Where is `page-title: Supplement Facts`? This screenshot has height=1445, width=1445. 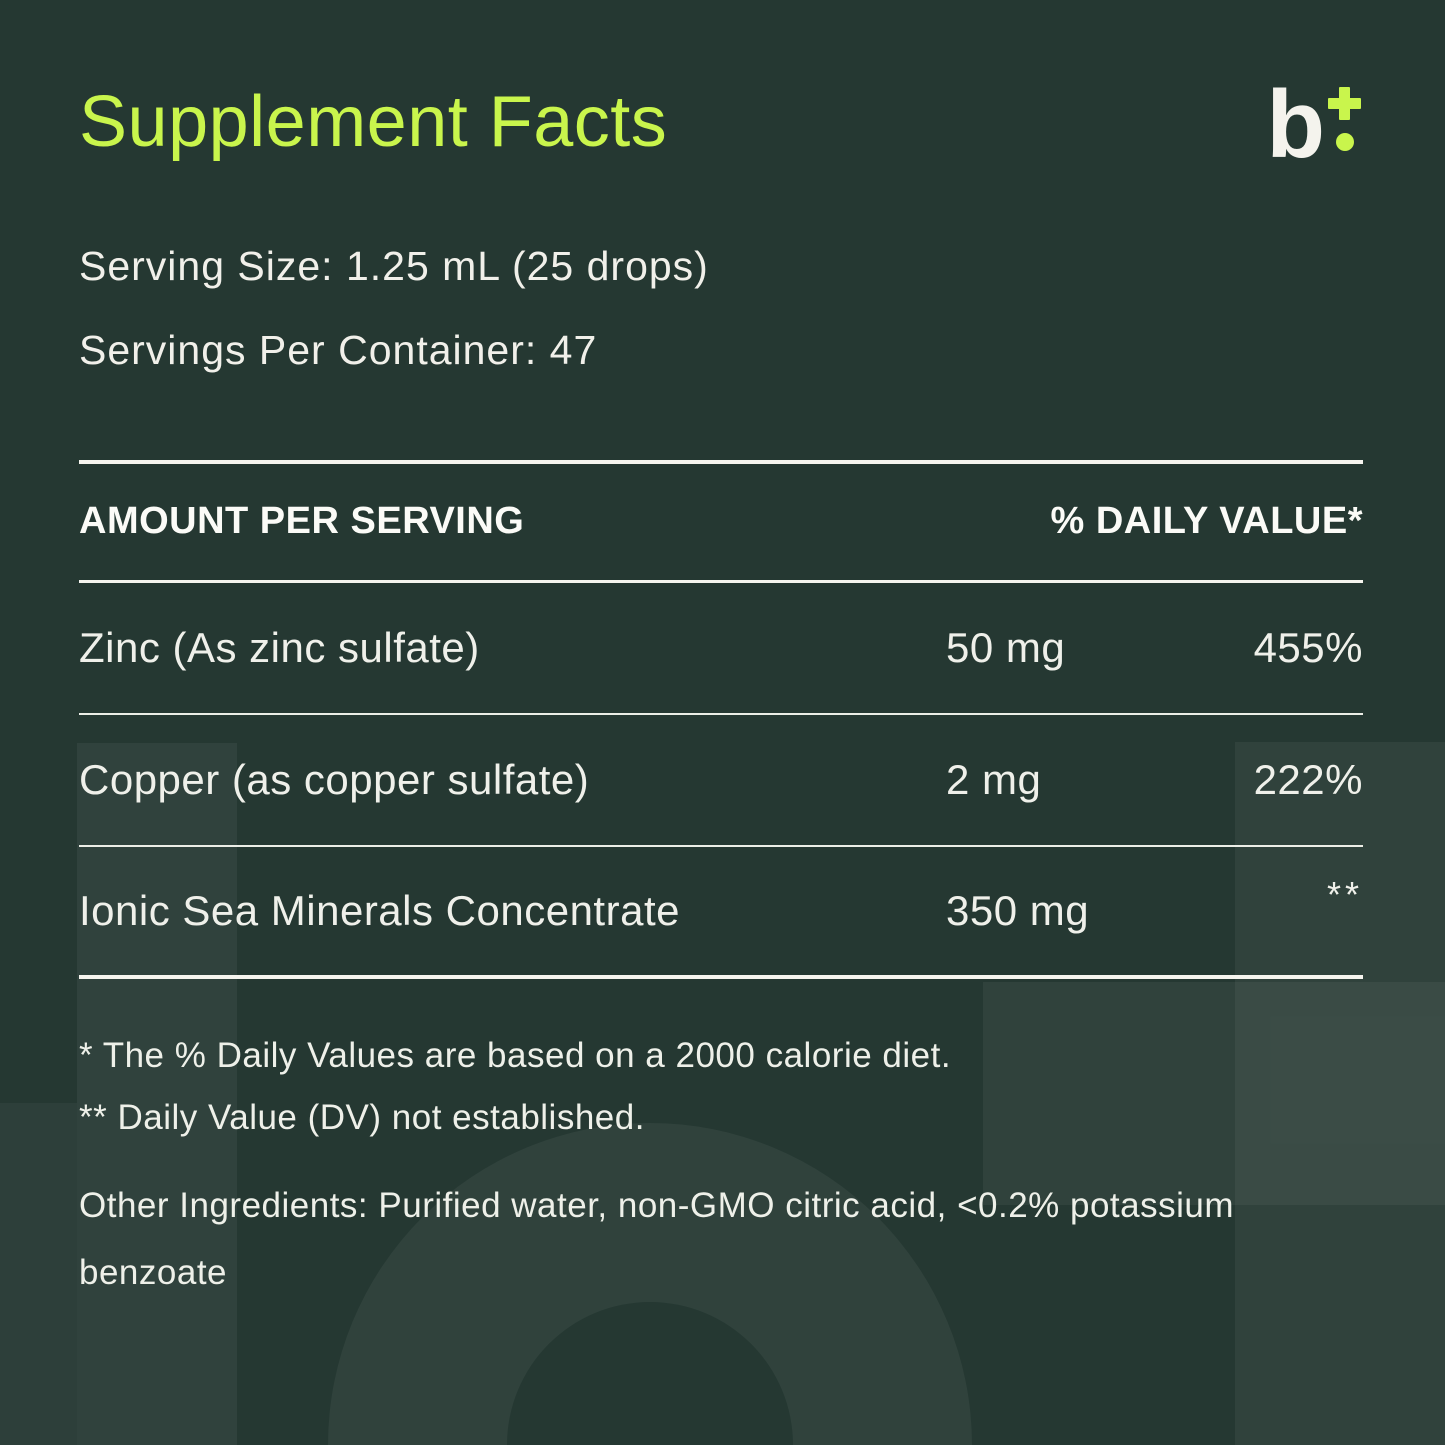 page-title: Supplement Facts is located at coordinates (373, 122).